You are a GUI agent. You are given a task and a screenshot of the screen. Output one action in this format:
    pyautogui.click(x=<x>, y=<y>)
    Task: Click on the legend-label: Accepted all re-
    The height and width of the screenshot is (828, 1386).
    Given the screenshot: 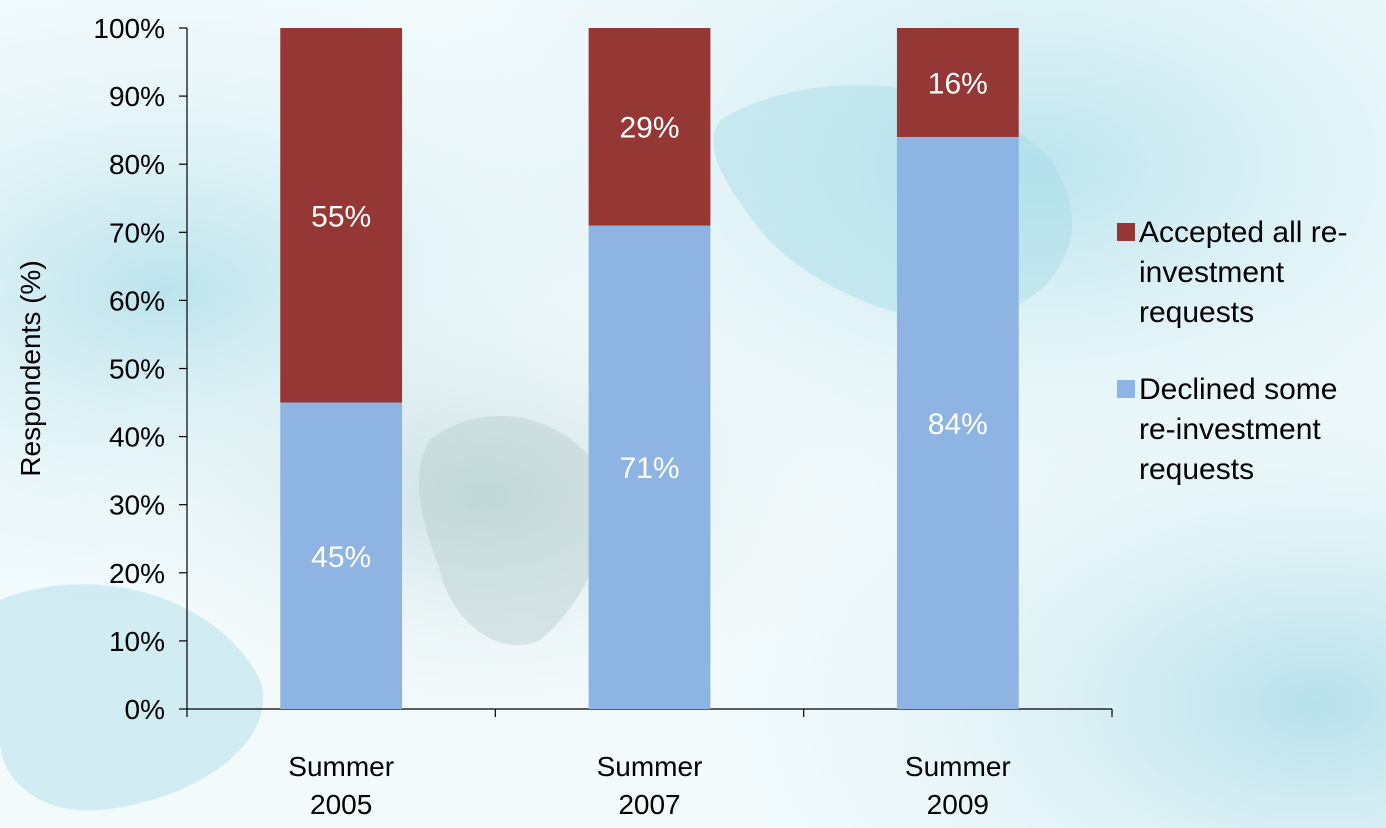 What is the action you would take?
    pyautogui.click(x=1243, y=232)
    